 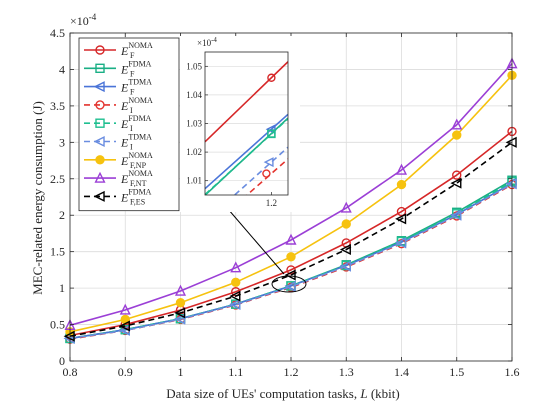 What do you see at coordinates (194, 66) in the screenshot?
I see `inset-y-tick-label: 1.05` at bounding box center [194, 66].